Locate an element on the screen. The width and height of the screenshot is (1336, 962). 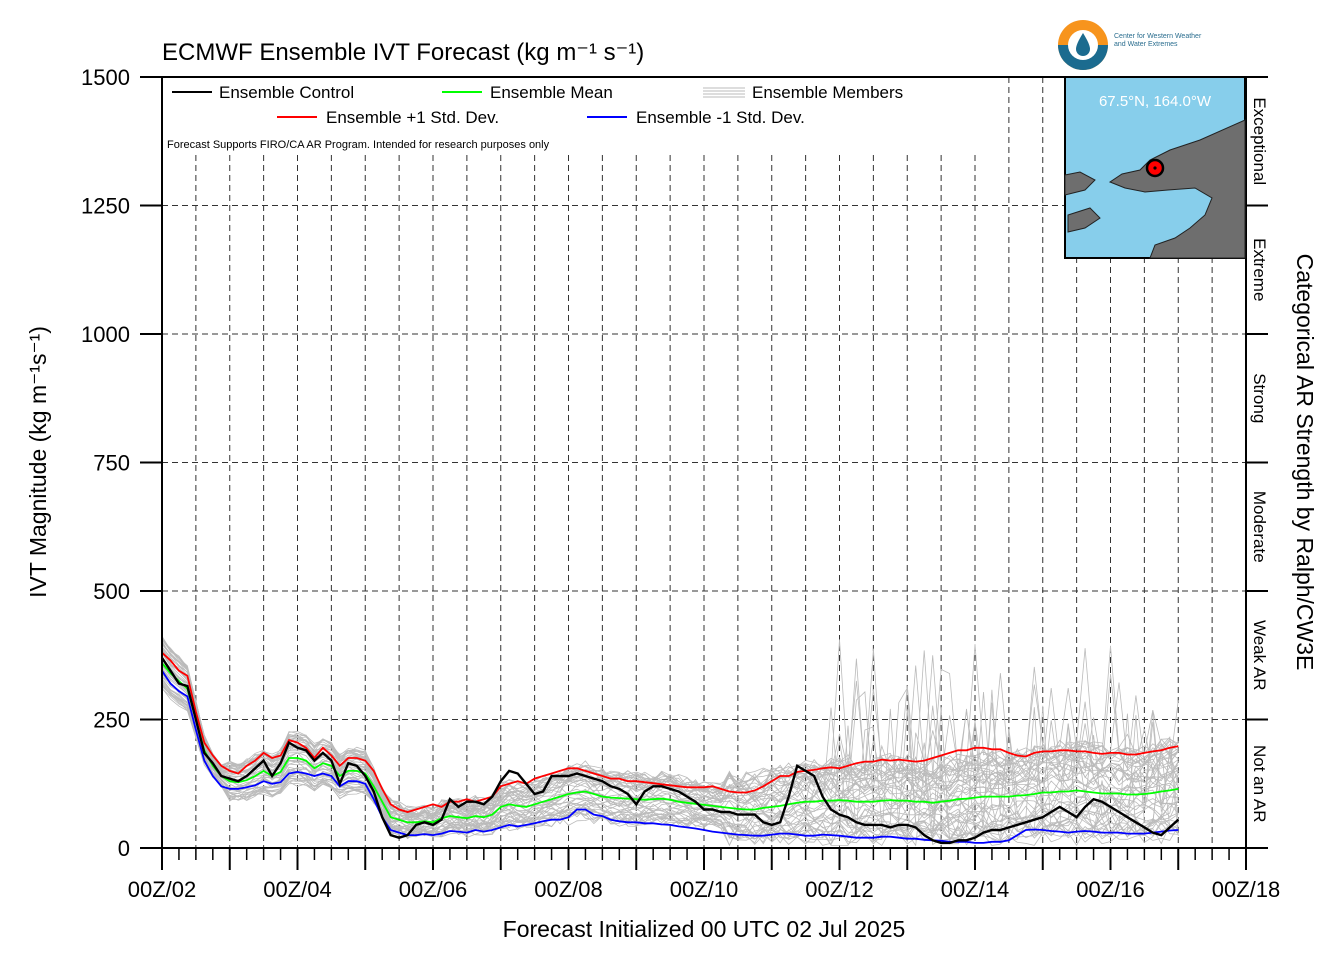
ensemble-control-line is located at coordinates (670, 751).